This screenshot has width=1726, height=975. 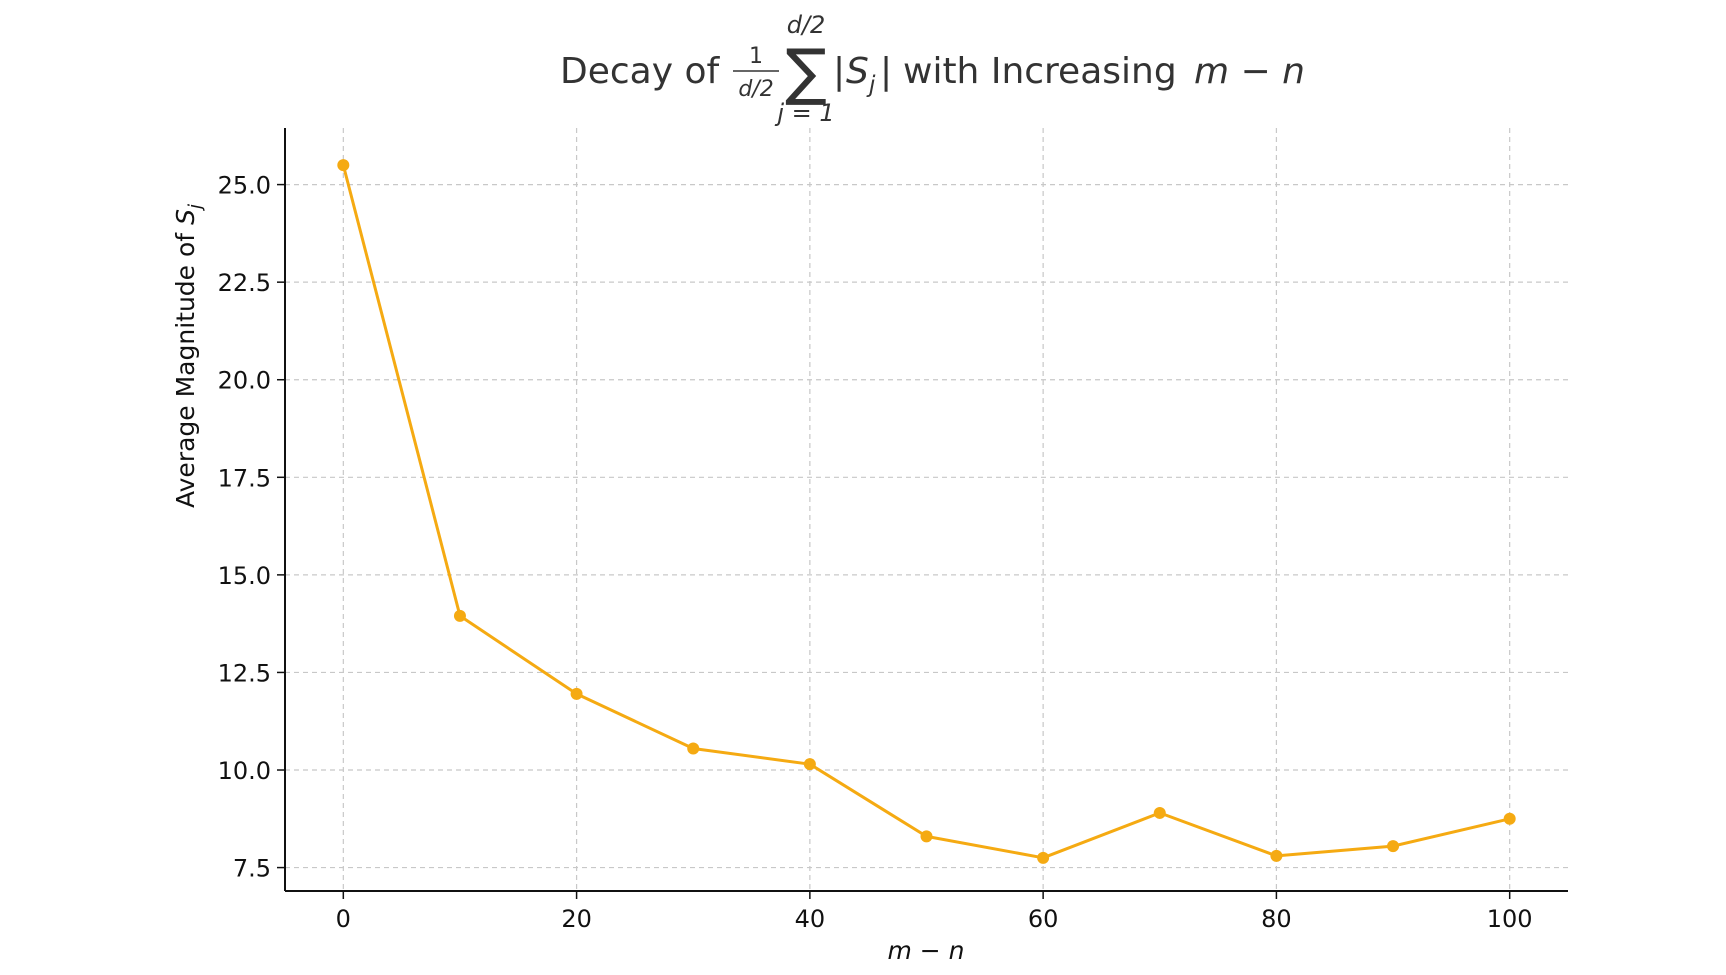 What do you see at coordinates (806, 71) in the screenshot?
I see `title-sum-symbol: ∑` at bounding box center [806, 71].